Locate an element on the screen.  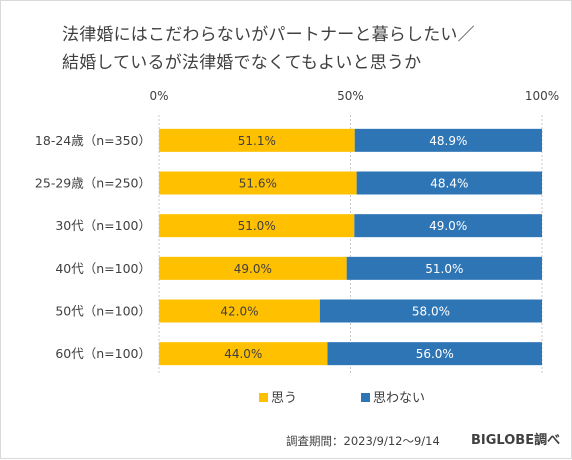
legend-label: 思う is located at coordinates (284, 398).